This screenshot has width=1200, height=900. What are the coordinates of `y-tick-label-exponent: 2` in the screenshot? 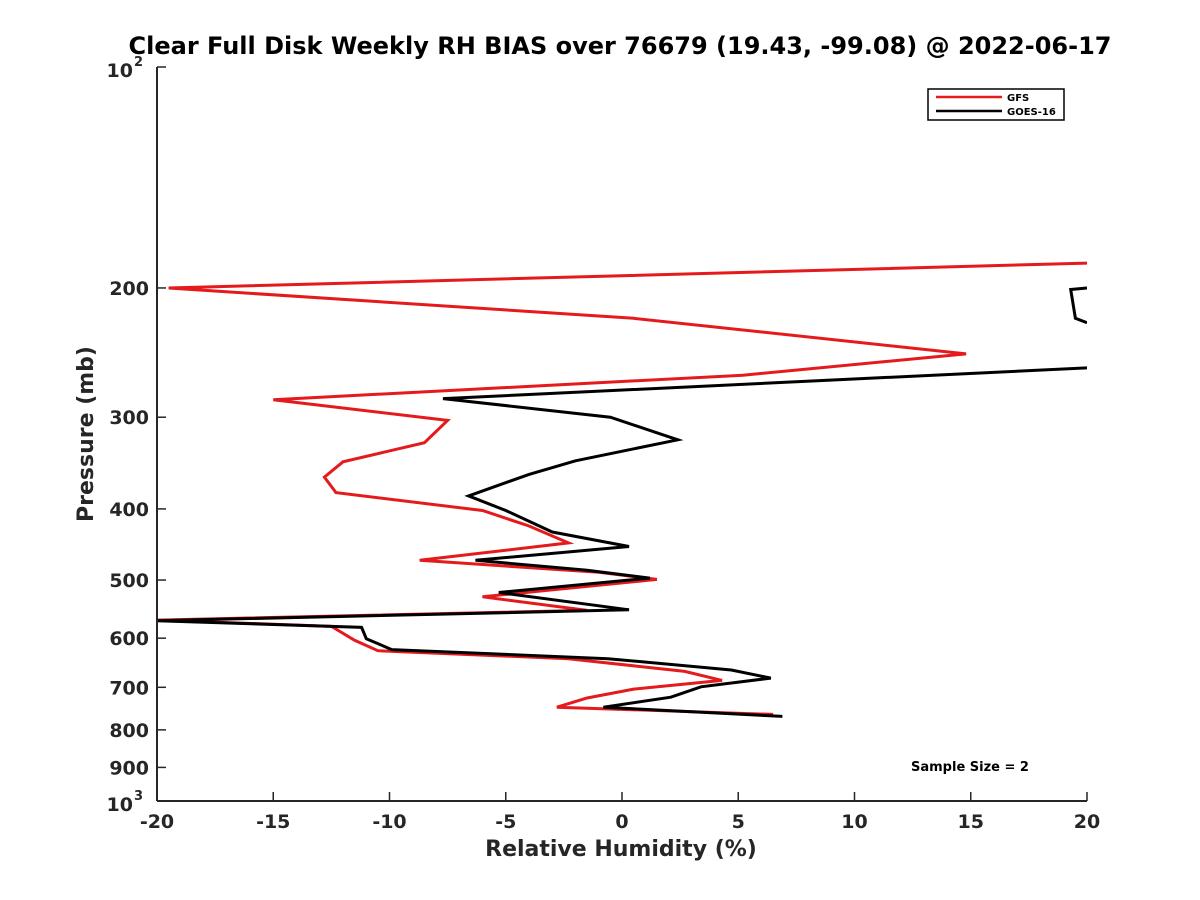 It's located at (138, 62).